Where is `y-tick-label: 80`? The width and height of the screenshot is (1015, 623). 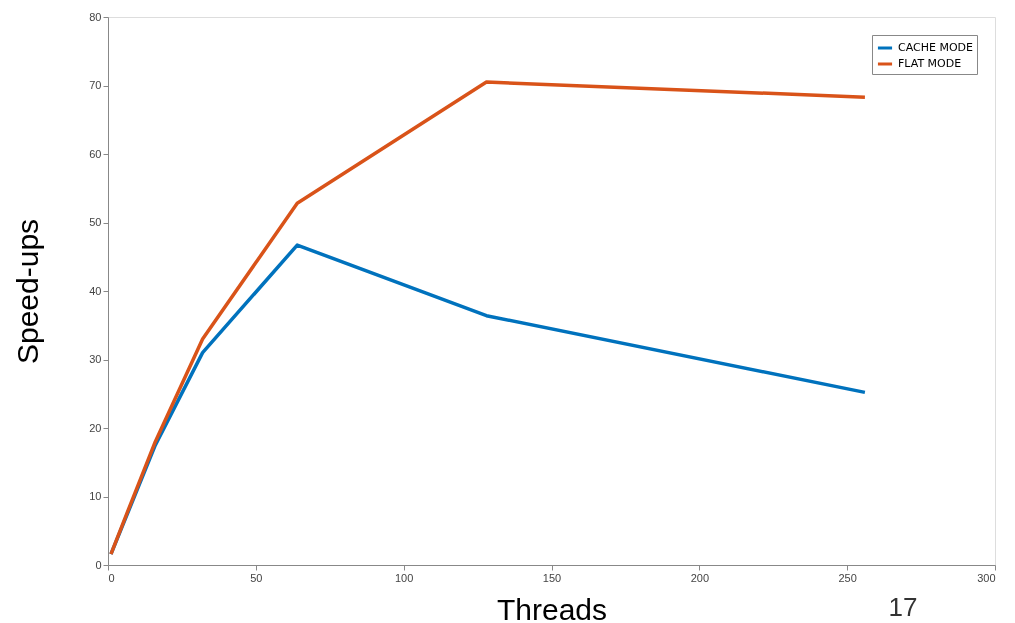 y-tick-label: 80 is located at coordinates (95, 16).